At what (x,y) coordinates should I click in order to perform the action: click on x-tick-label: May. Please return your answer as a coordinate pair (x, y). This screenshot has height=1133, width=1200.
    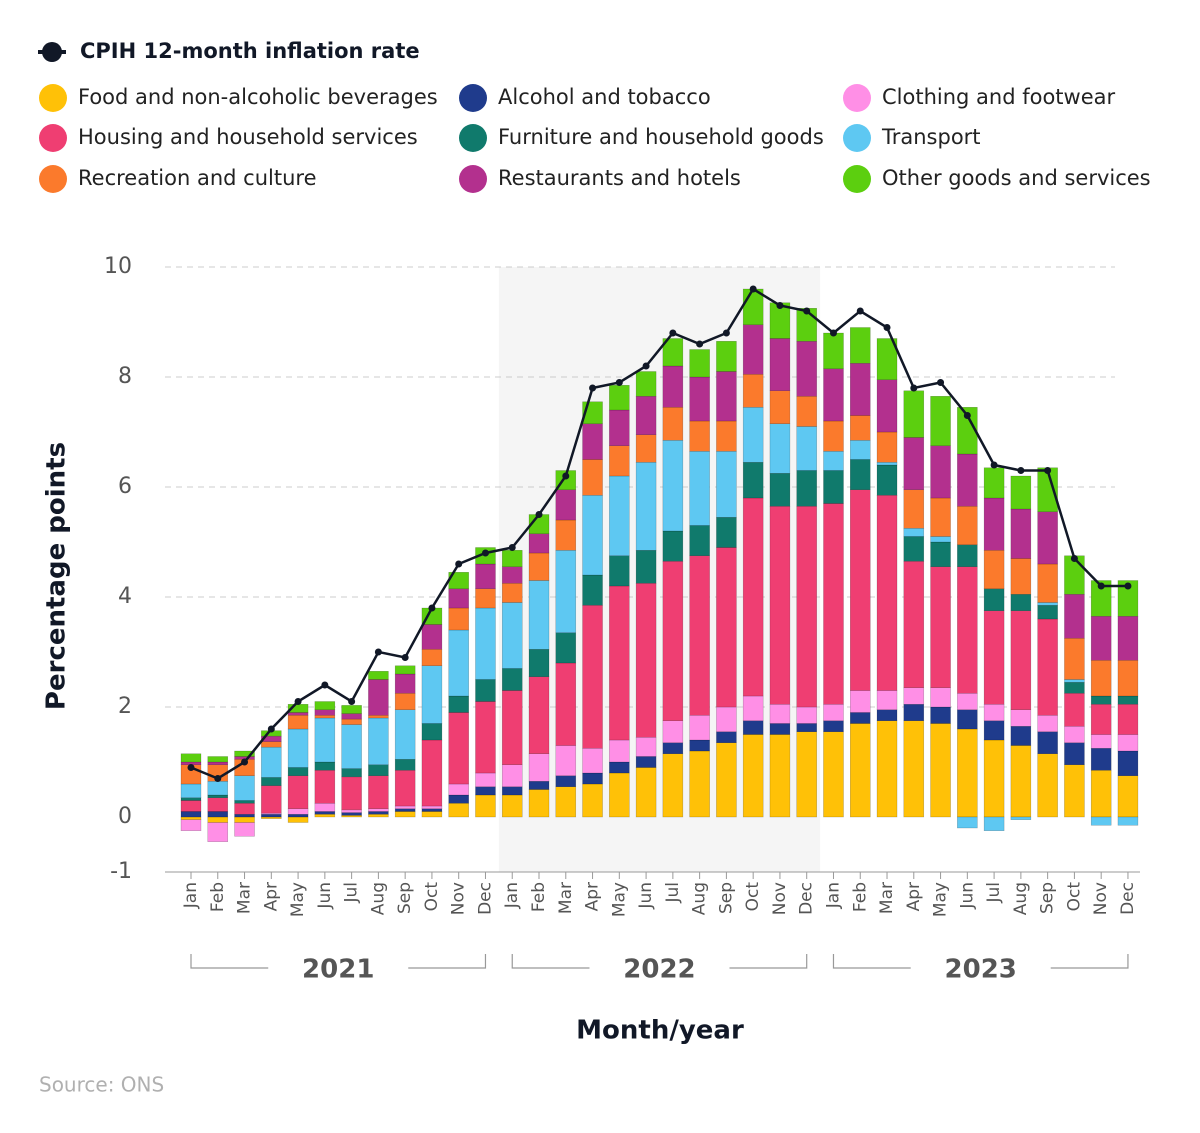
    Looking at the image, I should click on (619, 899).